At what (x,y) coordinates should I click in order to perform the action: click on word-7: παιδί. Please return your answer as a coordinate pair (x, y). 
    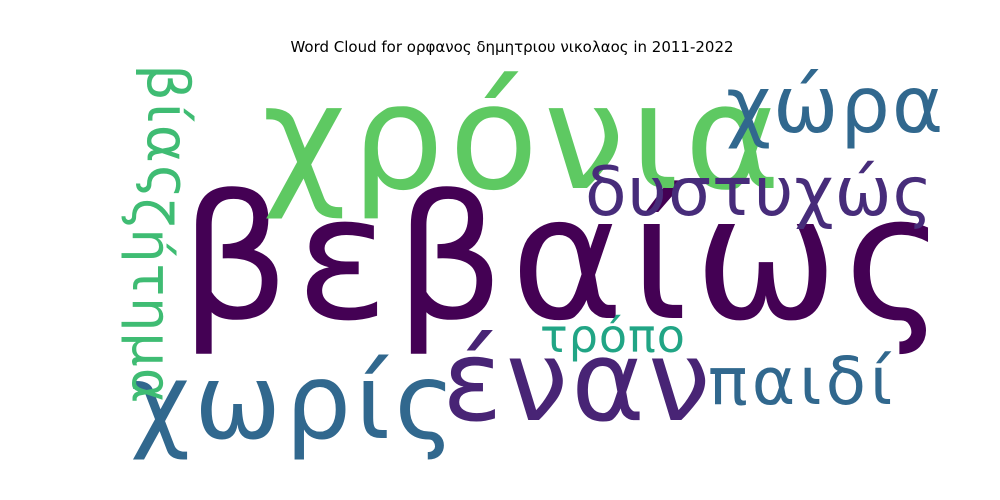
    Looking at the image, I should click on (802, 381).